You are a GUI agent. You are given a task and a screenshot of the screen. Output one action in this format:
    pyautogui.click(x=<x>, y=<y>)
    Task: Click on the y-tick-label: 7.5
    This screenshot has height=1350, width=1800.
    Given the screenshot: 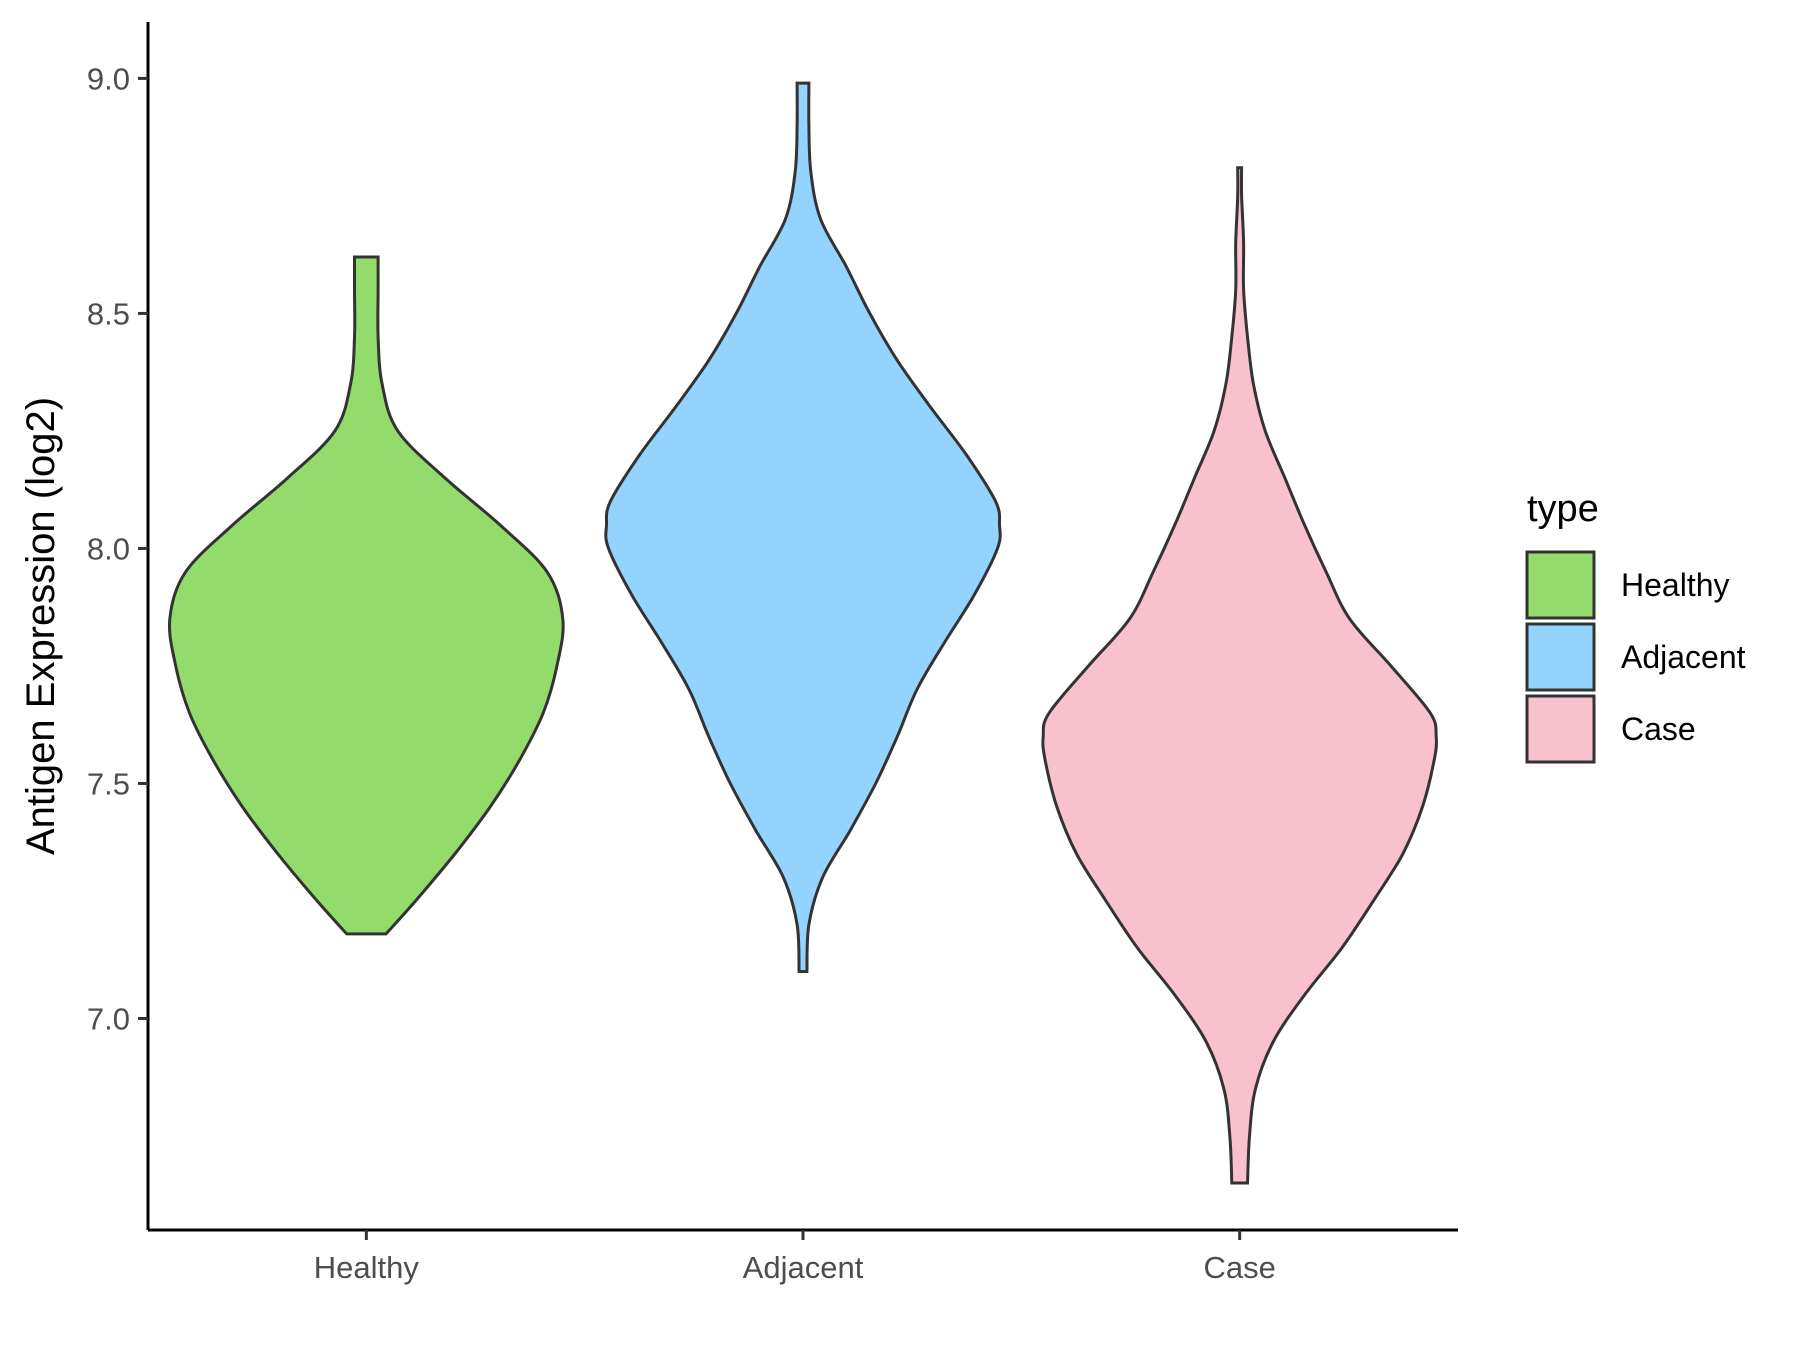 What is the action you would take?
    pyautogui.click(x=108, y=783)
    